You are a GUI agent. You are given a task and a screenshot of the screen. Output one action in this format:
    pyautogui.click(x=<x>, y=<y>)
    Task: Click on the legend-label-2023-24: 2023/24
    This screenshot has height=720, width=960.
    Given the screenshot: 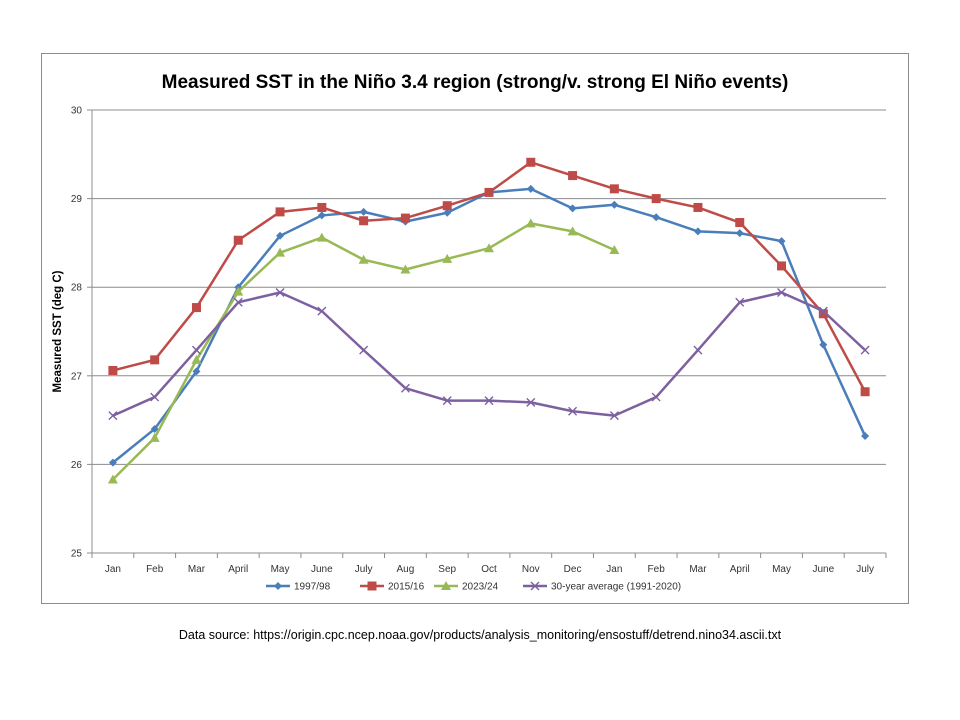 What is the action you would take?
    pyautogui.click(x=480, y=587)
    